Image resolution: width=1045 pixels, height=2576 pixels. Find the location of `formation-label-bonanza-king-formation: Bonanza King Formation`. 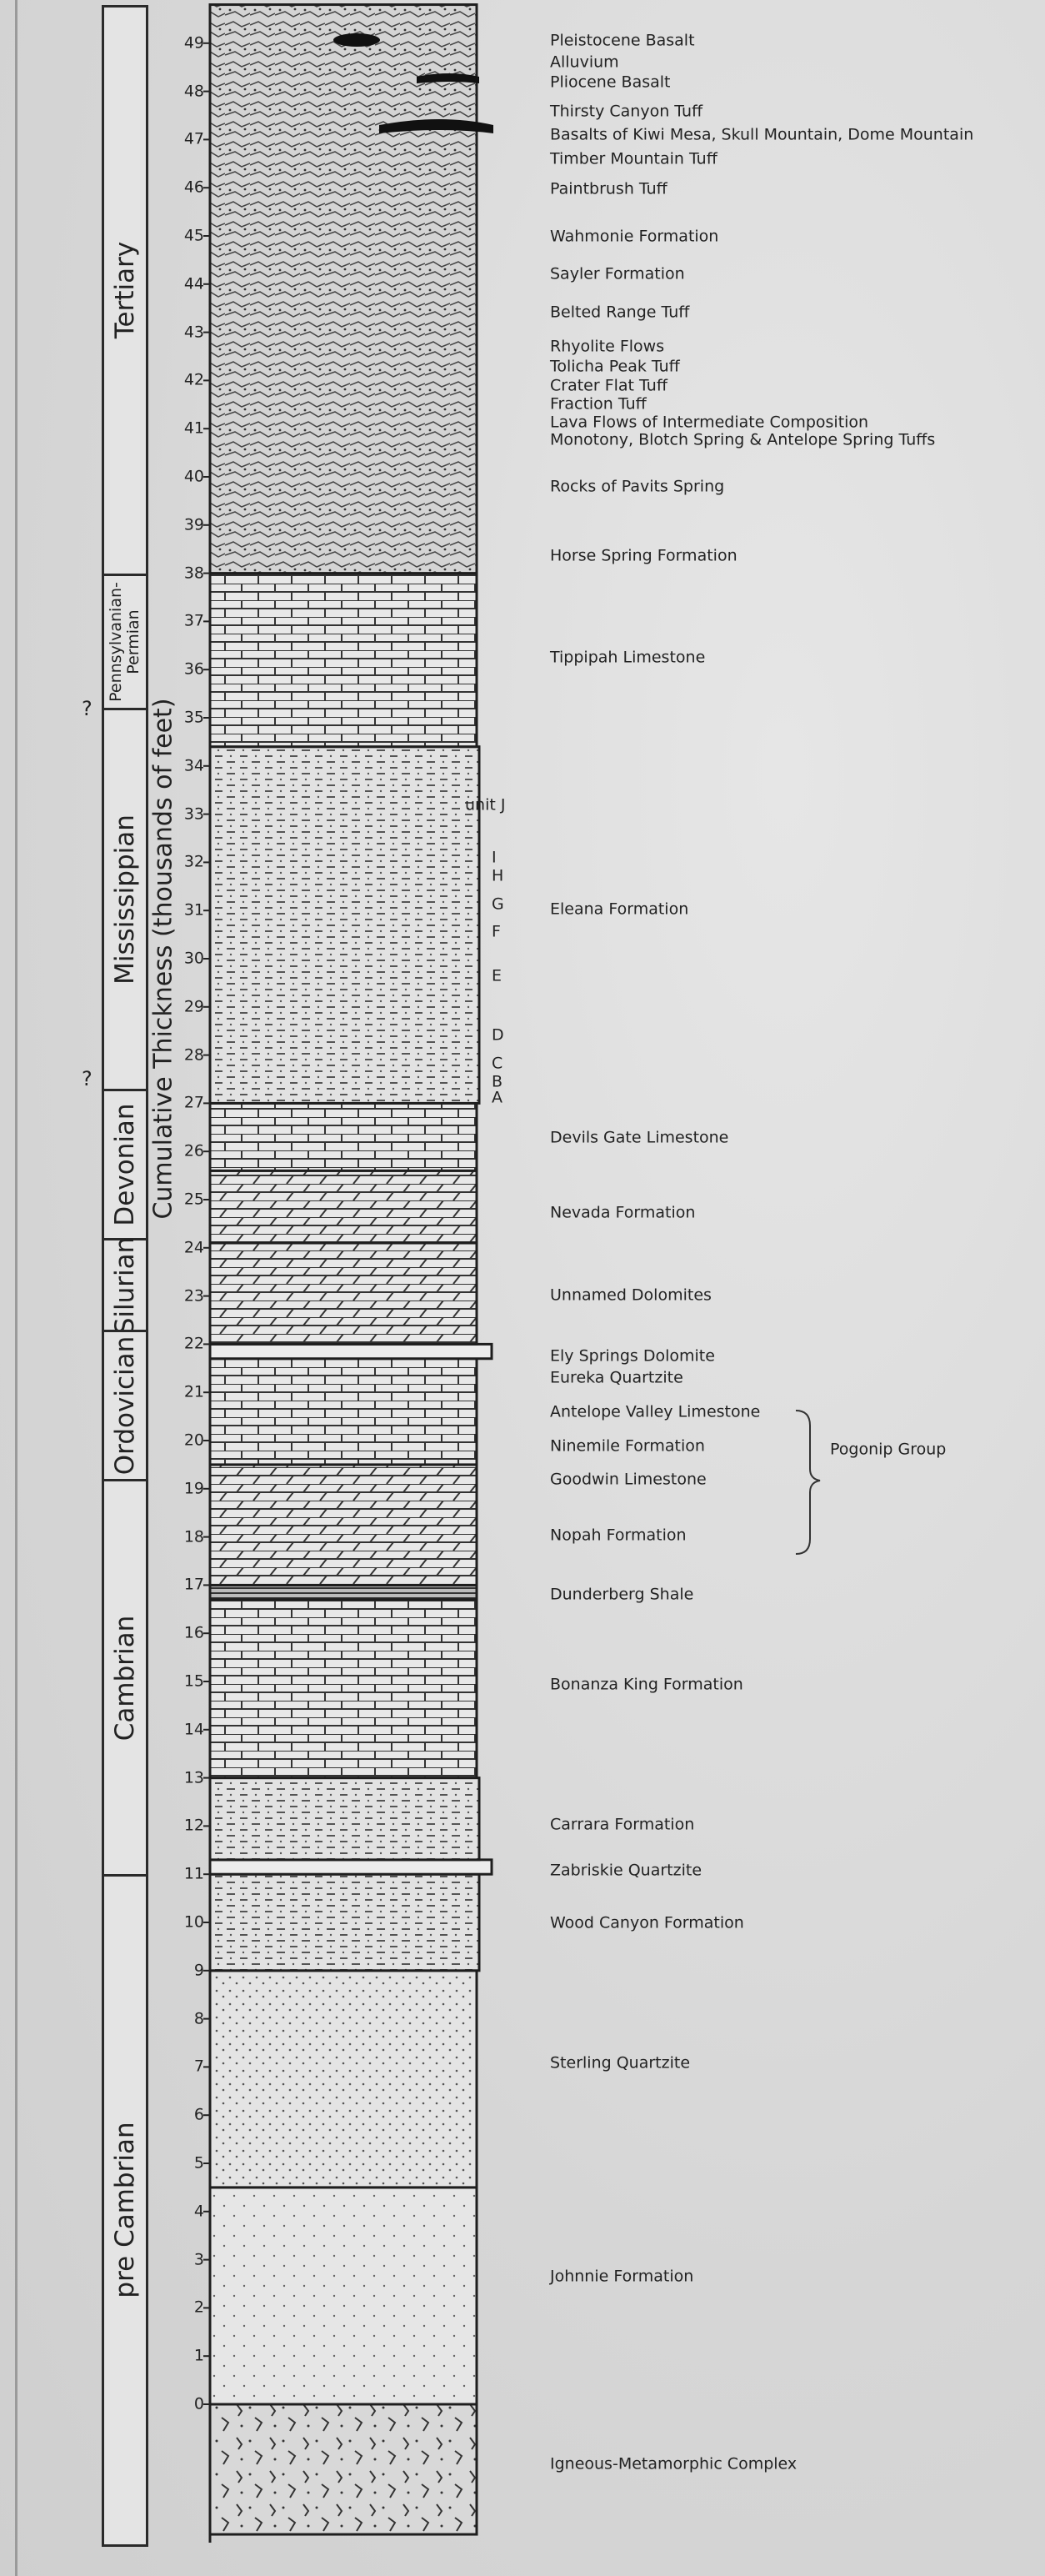

formation-label-bonanza-king-formation: Bonanza King Formation is located at coordinates (646, 1684).